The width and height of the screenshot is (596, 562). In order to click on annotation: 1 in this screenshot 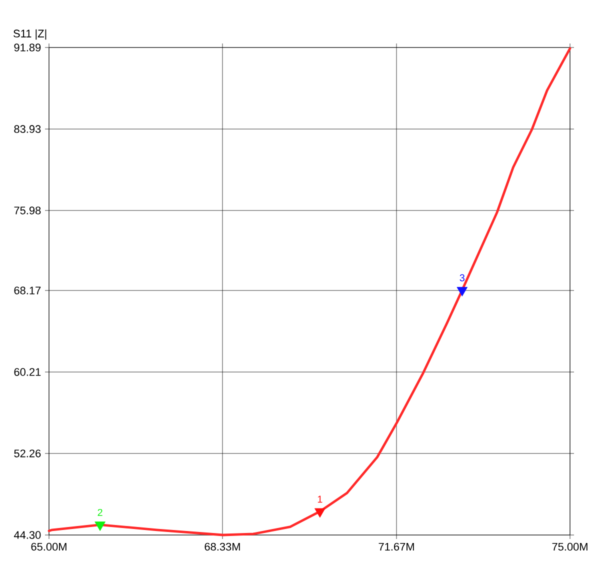, I will do `click(320, 499)`.